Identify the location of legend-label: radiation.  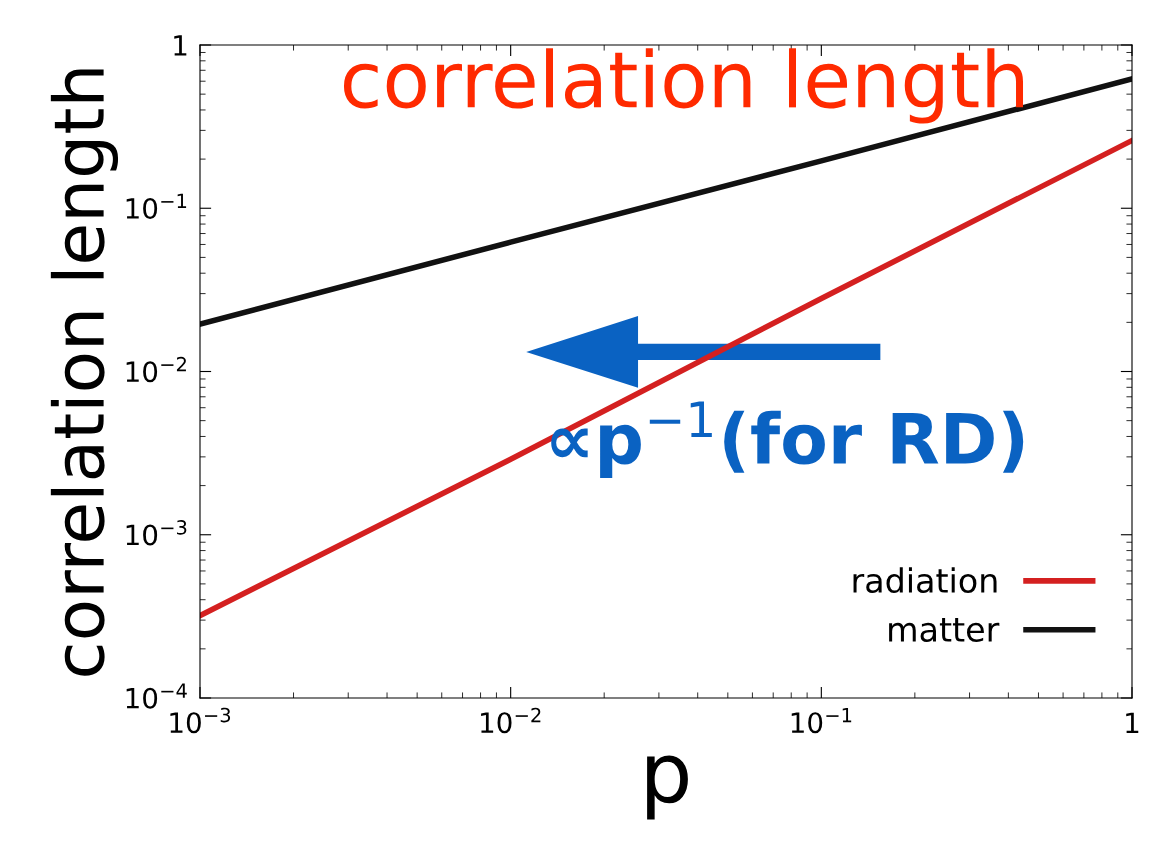
(925, 580).